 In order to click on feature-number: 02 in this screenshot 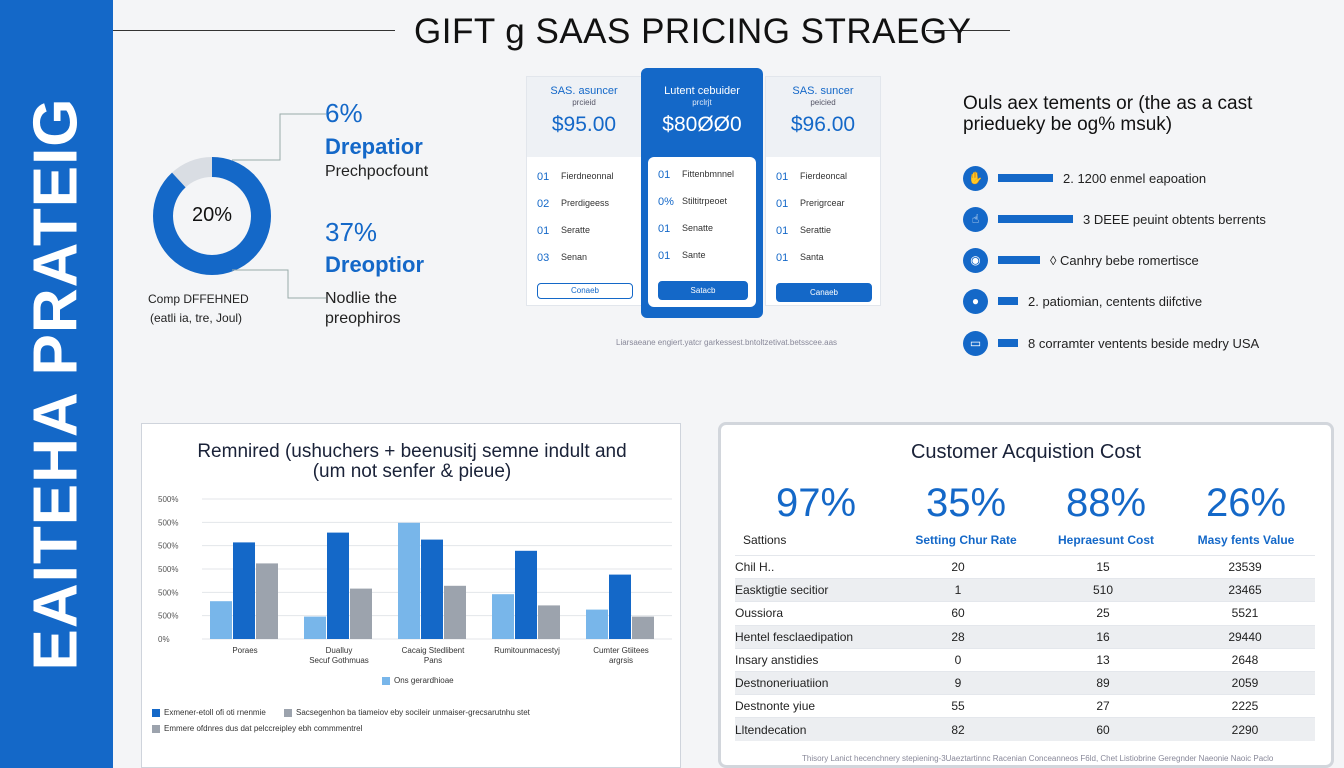, I will do `click(543, 204)`.